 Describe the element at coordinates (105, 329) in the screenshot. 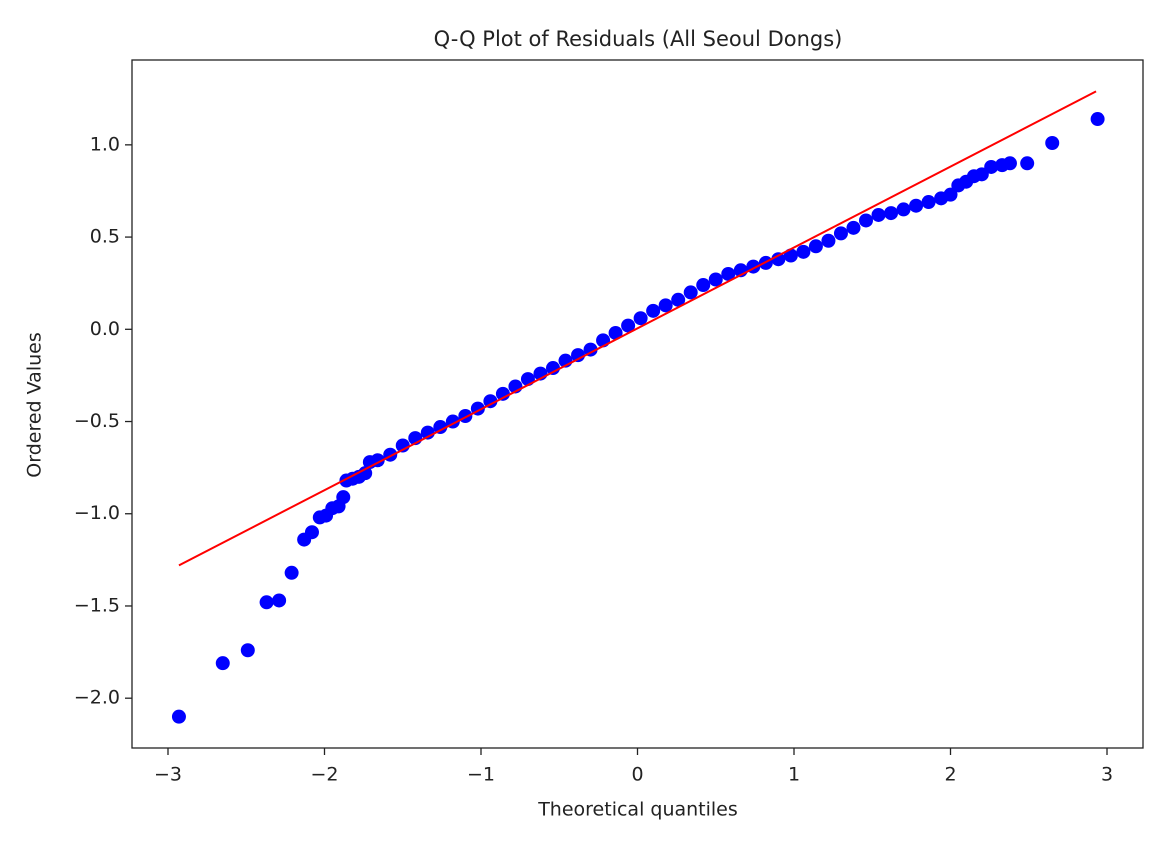

I see `y-tick-label: 0.0` at that location.